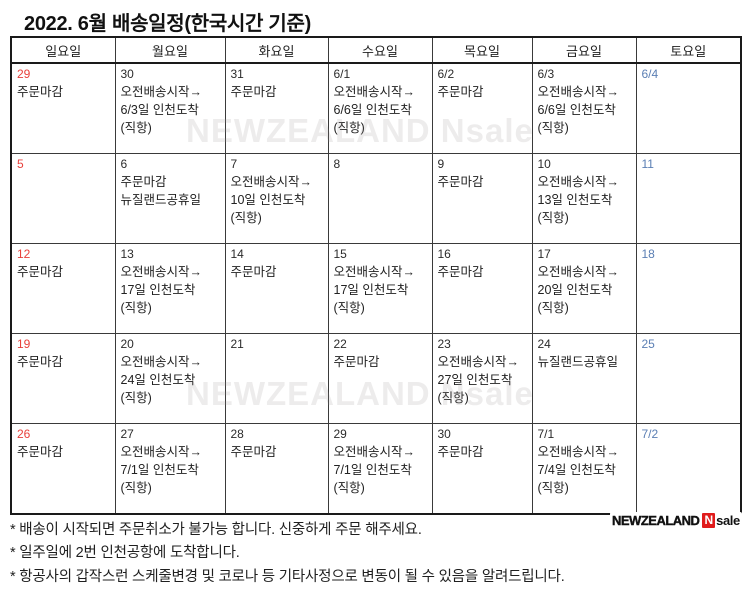 The image size is (750, 610). I want to click on day-cell: 7/1 오전배송시작→ 7/4일 인천도착 (직항), so click(584, 469).